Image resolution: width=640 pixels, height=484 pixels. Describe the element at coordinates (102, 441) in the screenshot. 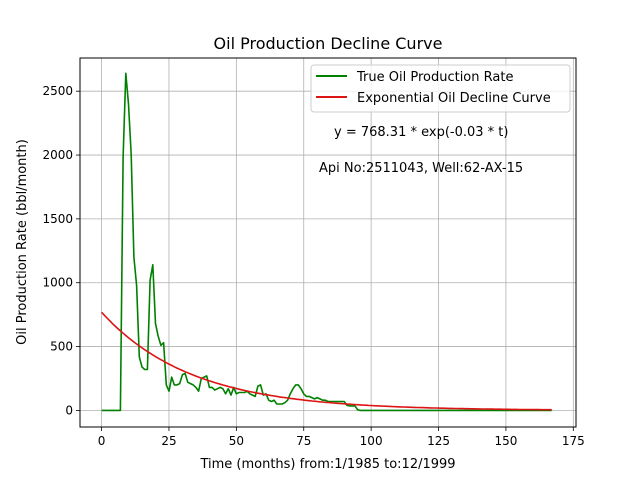

I see `x-tick-label: 0` at that location.